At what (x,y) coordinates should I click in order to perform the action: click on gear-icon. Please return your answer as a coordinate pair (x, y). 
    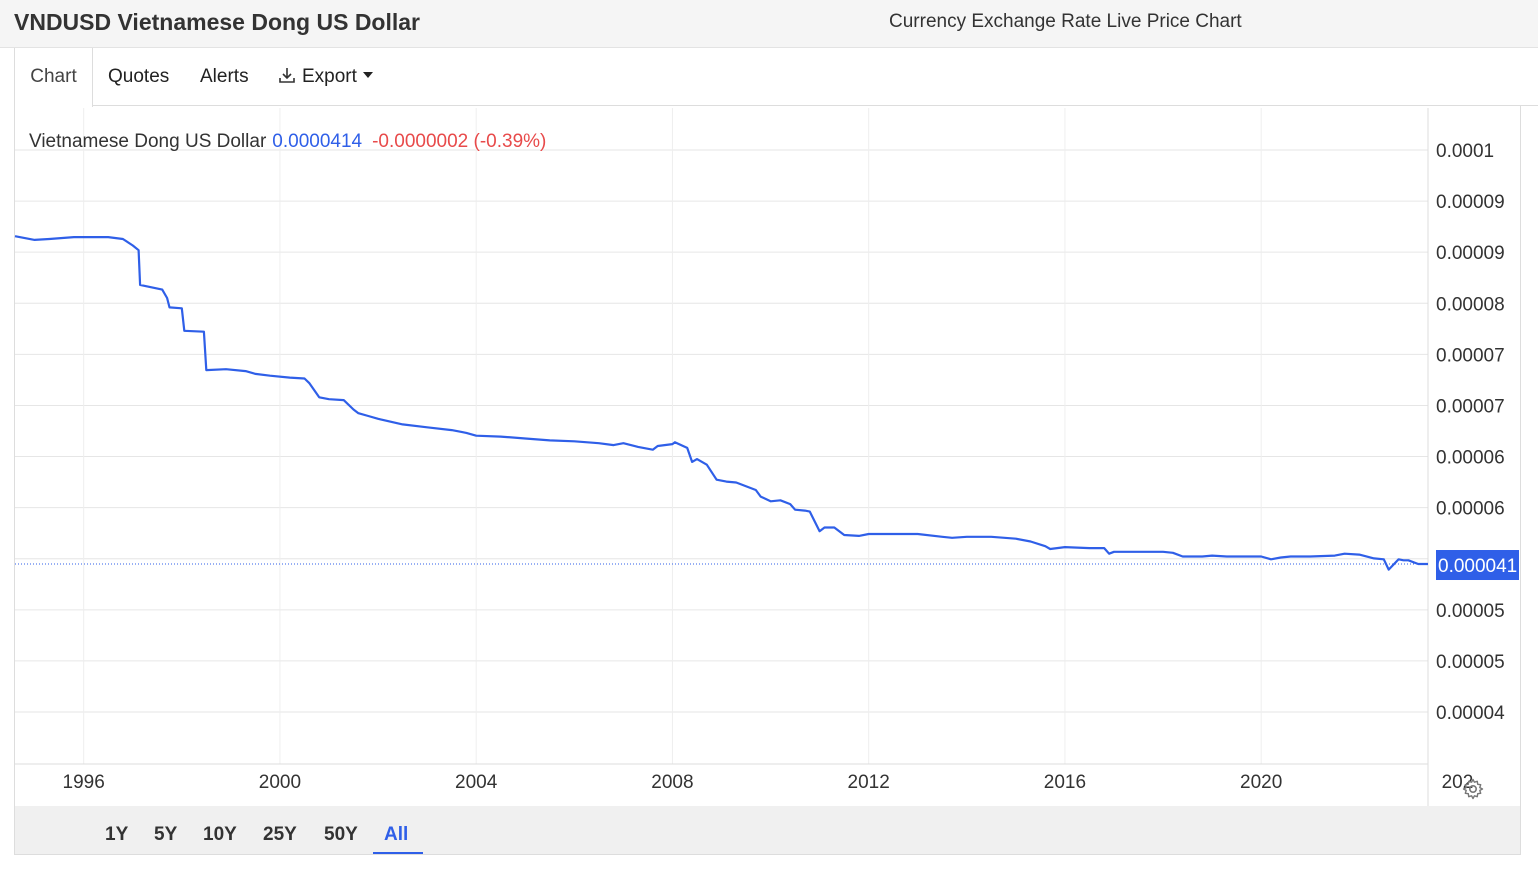
    Looking at the image, I should click on (1473, 789).